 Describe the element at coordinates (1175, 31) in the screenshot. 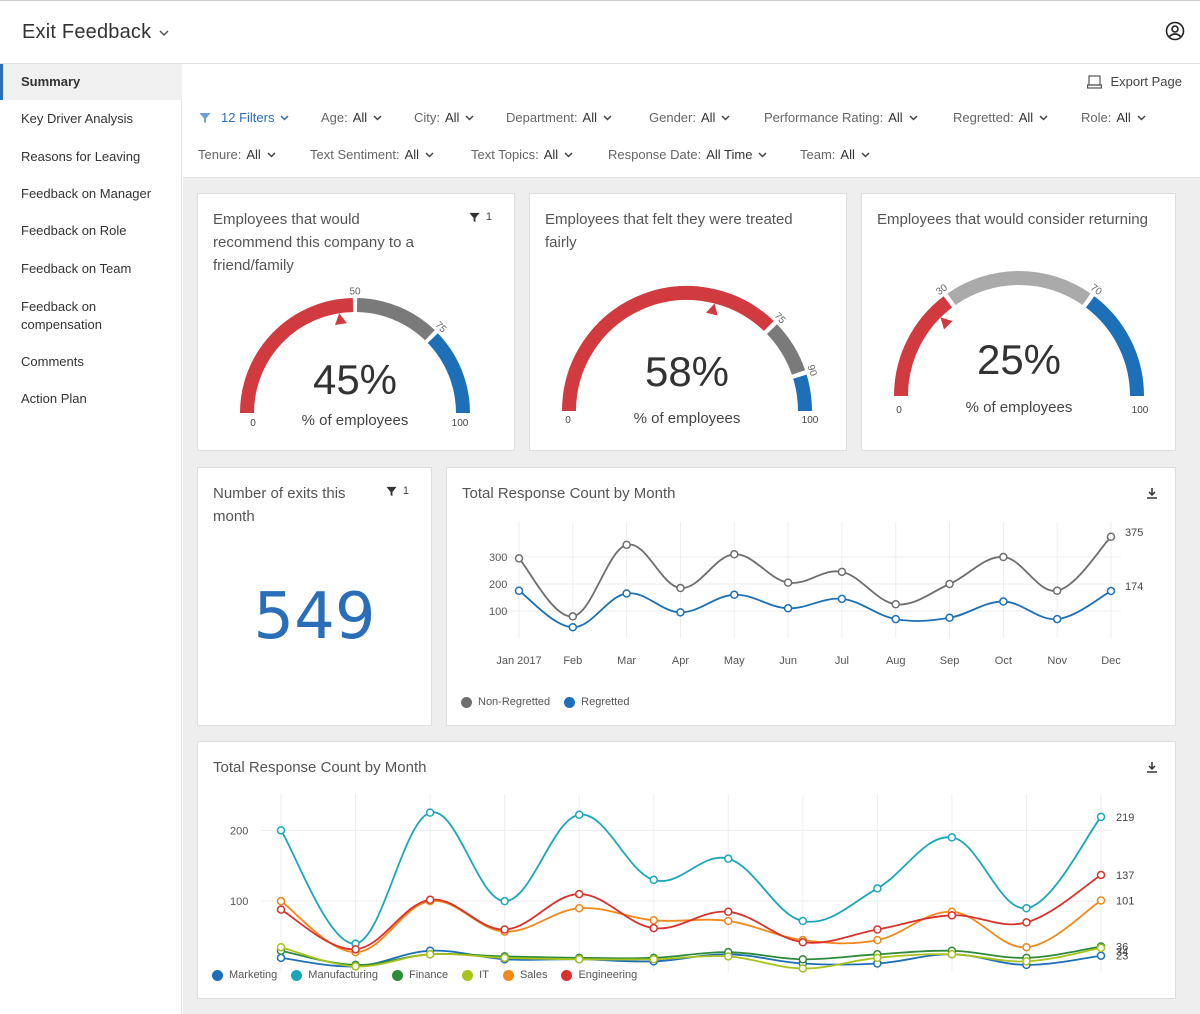

I see `user-account-icon` at that location.